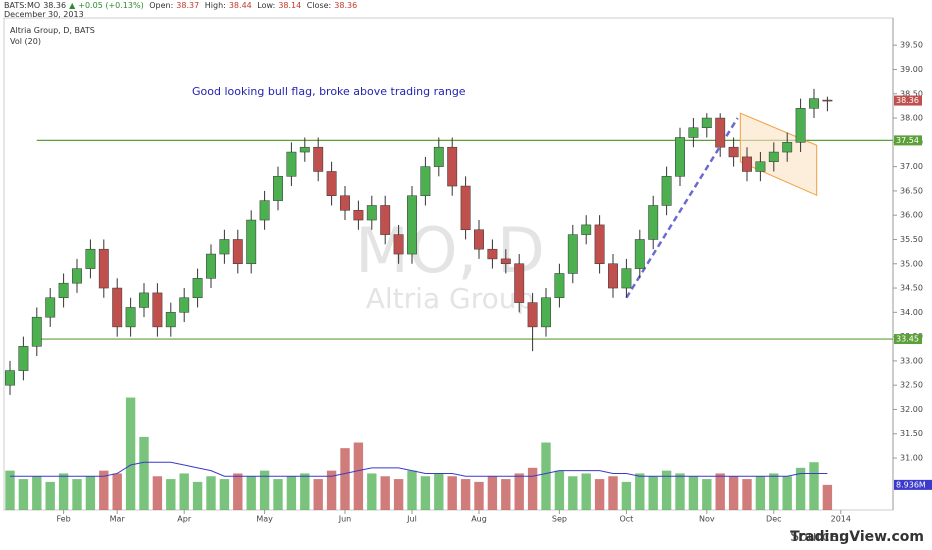 The width and height of the screenshot is (932, 550). What do you see at coordinates (161, 5) in the screenshot?
I see `open-label: Open:` at bounding box center [161, 5].